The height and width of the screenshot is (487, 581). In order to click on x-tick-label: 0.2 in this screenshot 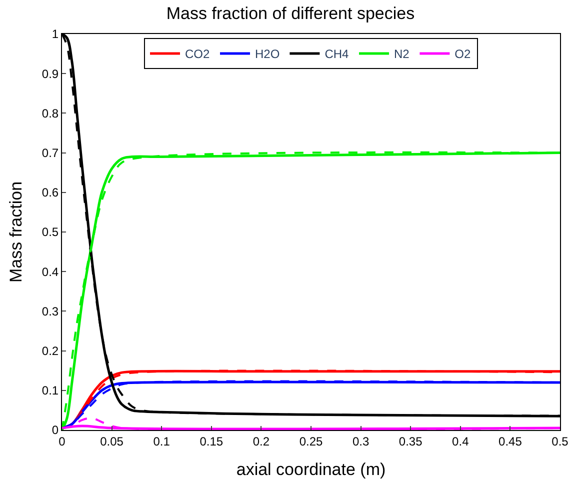, I will do `click(261, 441)`.